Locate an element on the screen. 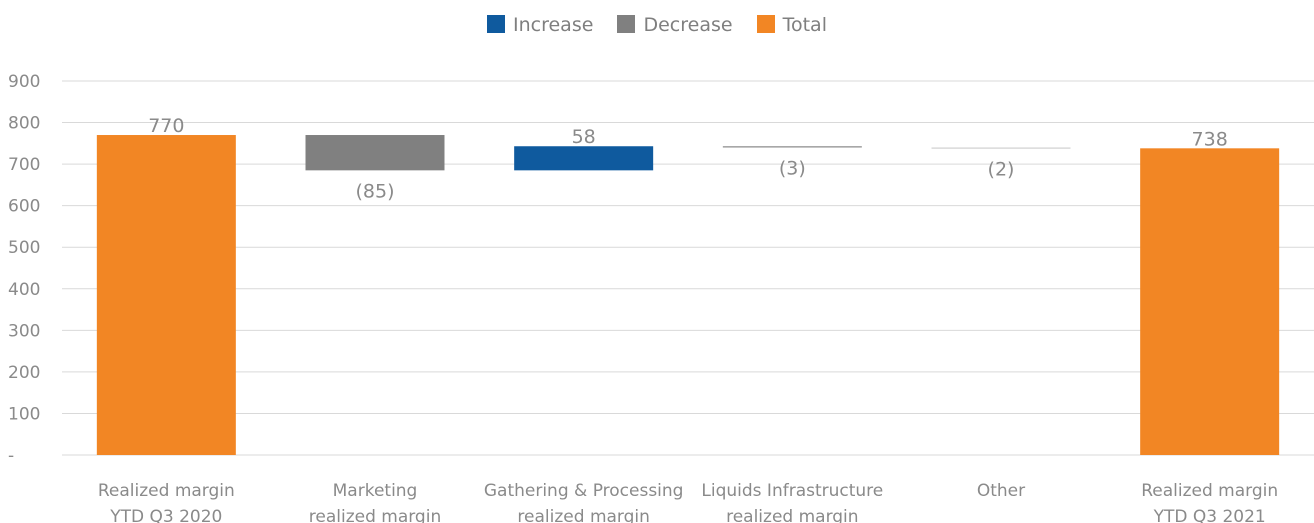 The height and width of the screenshot is (523, 1314). data-label: (2) is located at coordinates (1001, 169).